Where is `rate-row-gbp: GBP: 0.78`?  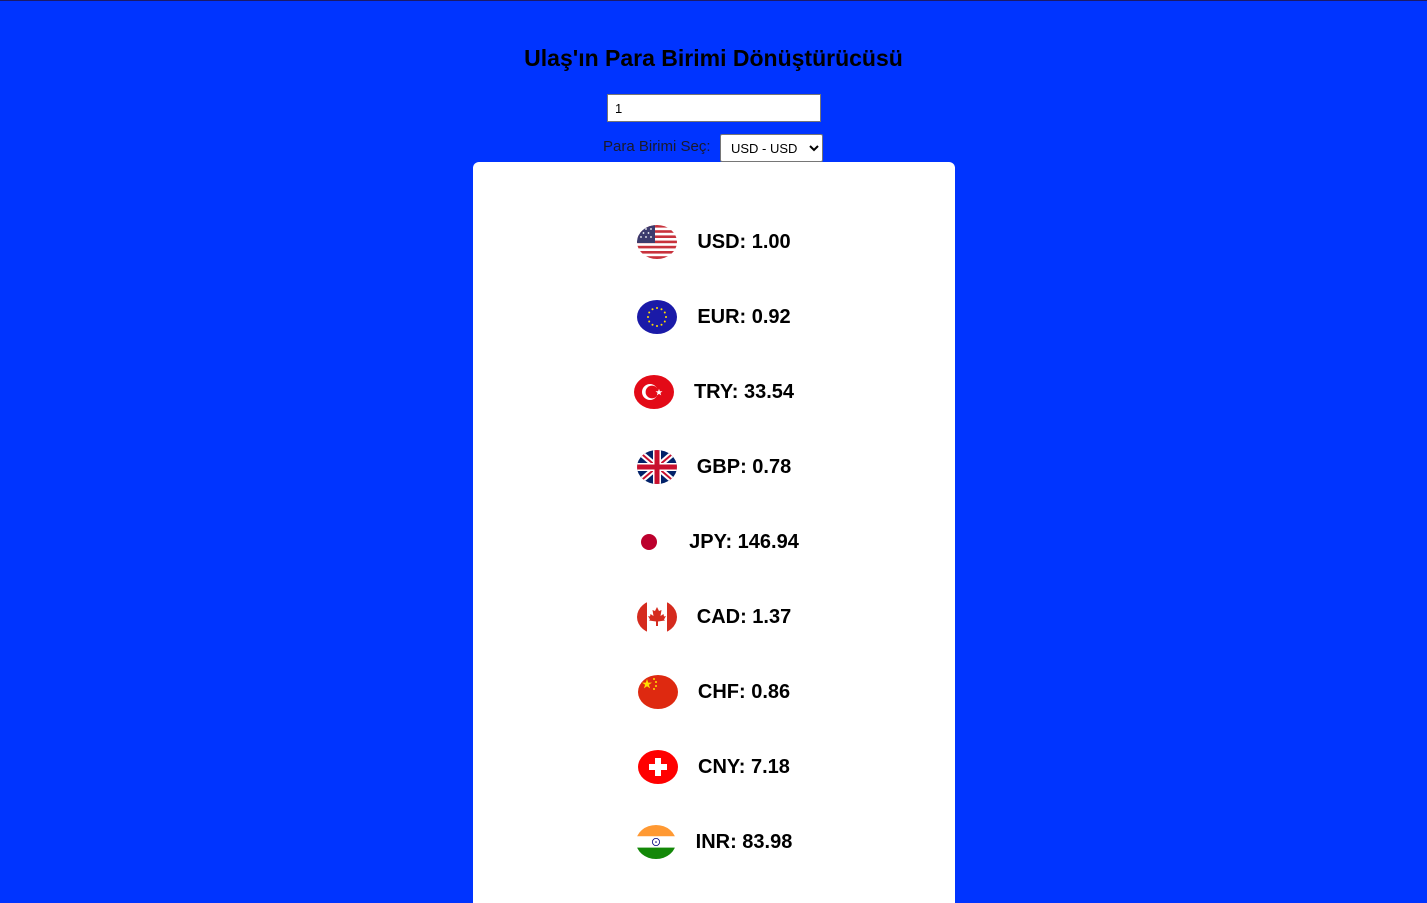 rate-row-gbp: GBP: 0.78 is located at coordinates (714, 467).